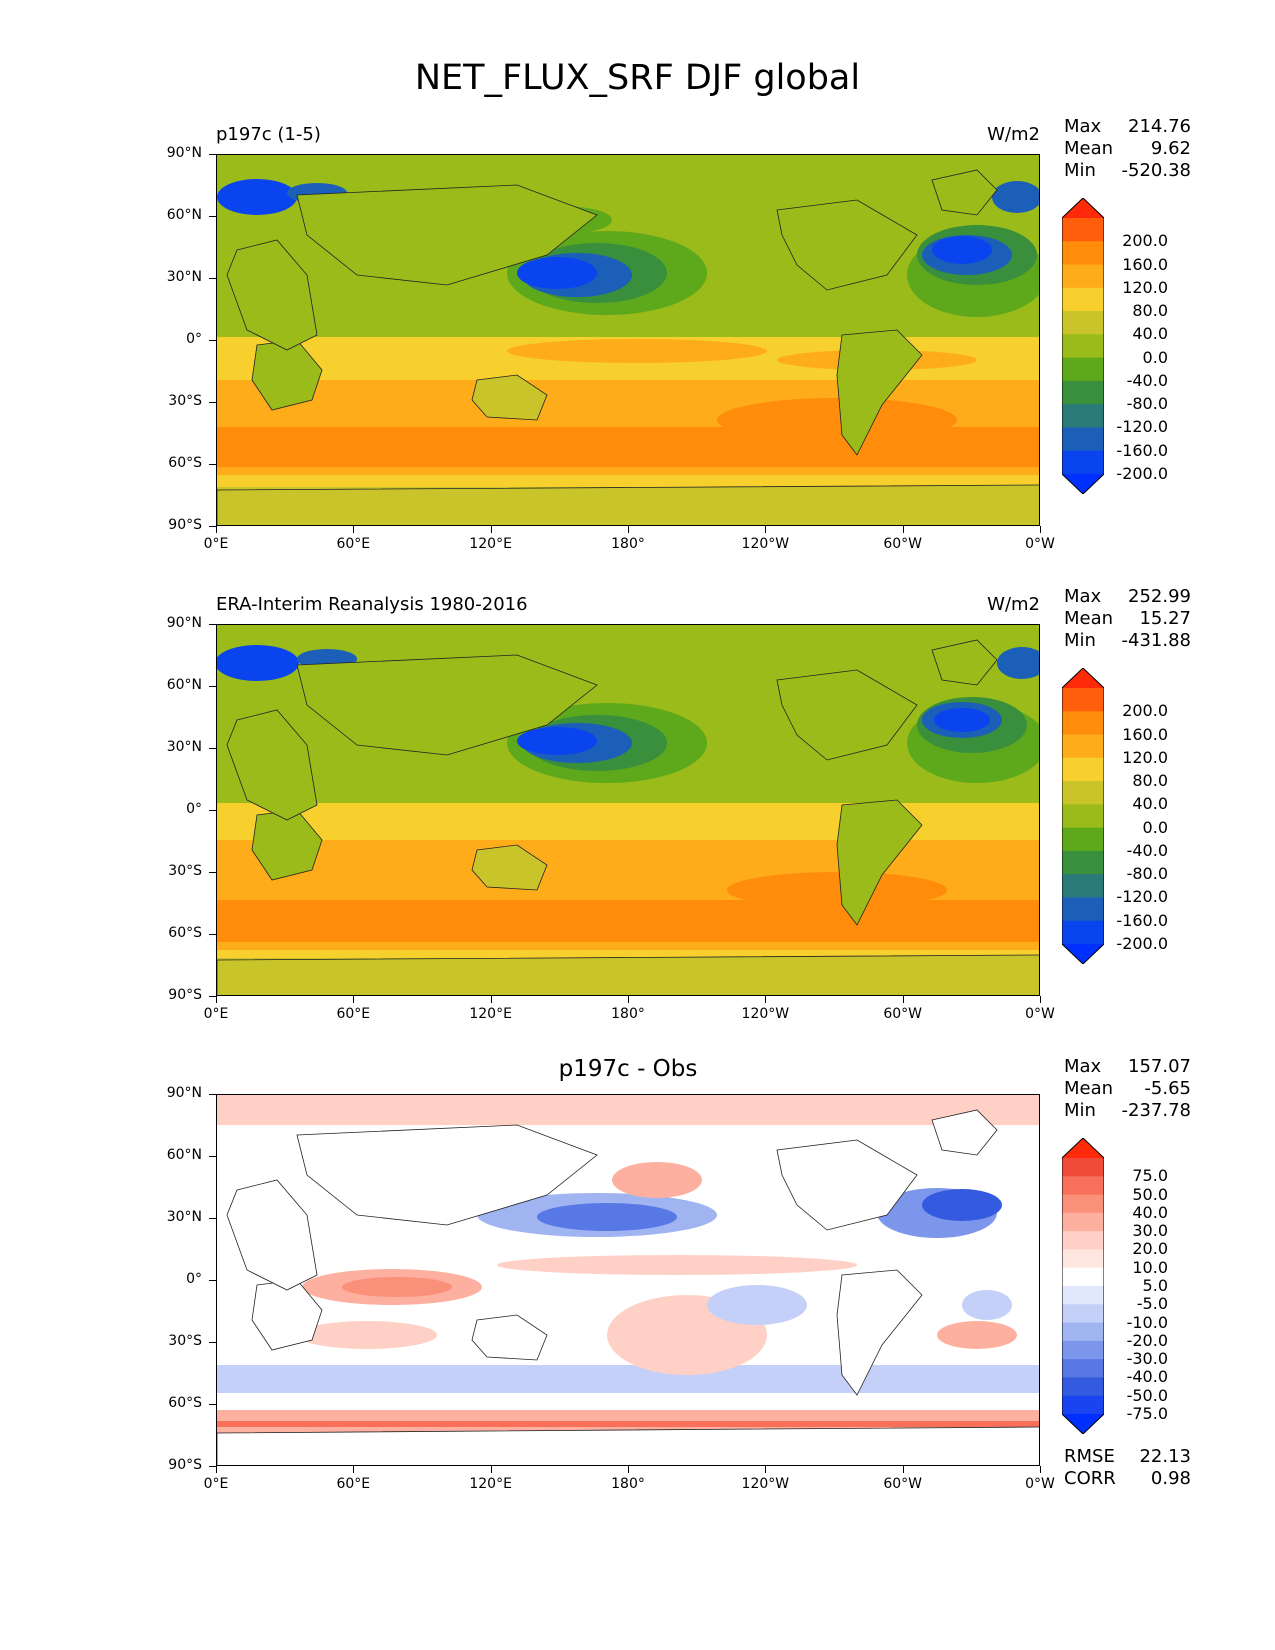  Describe the element at coordinates (1150, 1249) in the screenshot. I see `colorbar-tick-label: 20.0` at that location.